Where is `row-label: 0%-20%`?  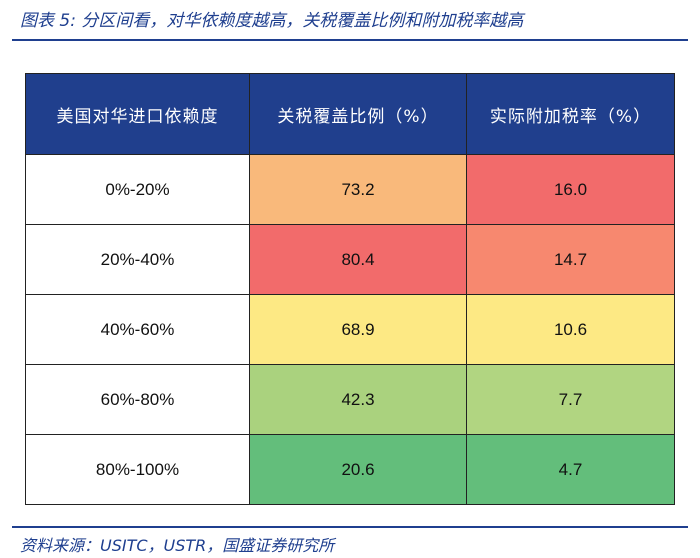
row-label: 0%-20% is located at coordinates (137, 189).